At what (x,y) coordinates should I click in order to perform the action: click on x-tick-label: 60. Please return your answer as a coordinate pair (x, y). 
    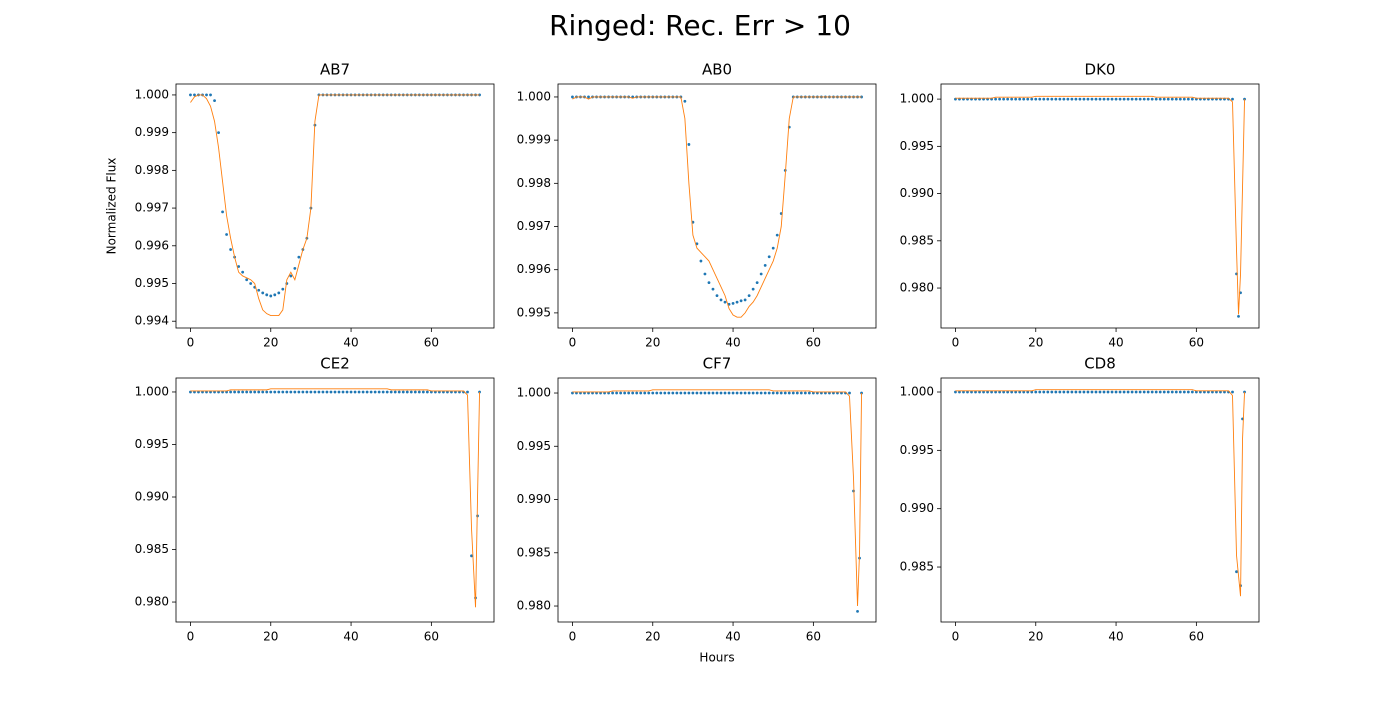
    Looking at the image, I should click on (431, 343).